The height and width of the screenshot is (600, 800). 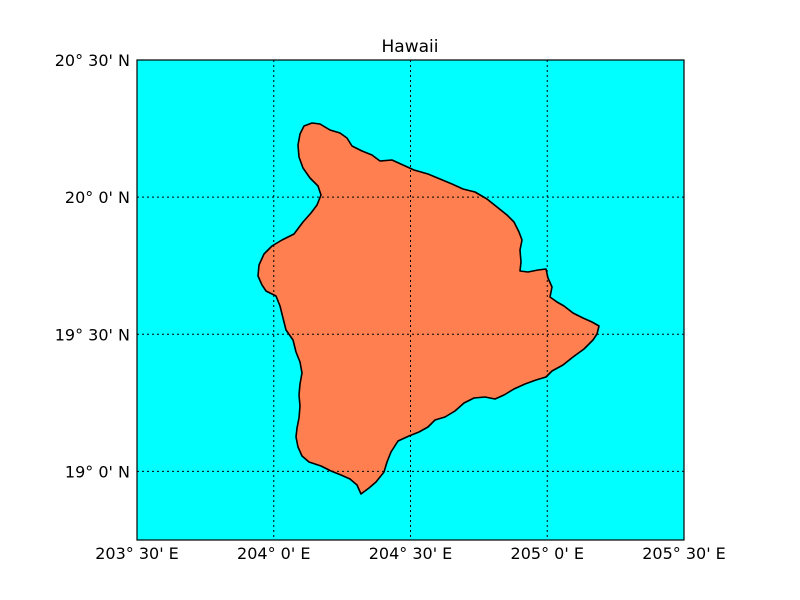 I want to click on longitude-label: 204° 30' E, so click(x=411, y=553).